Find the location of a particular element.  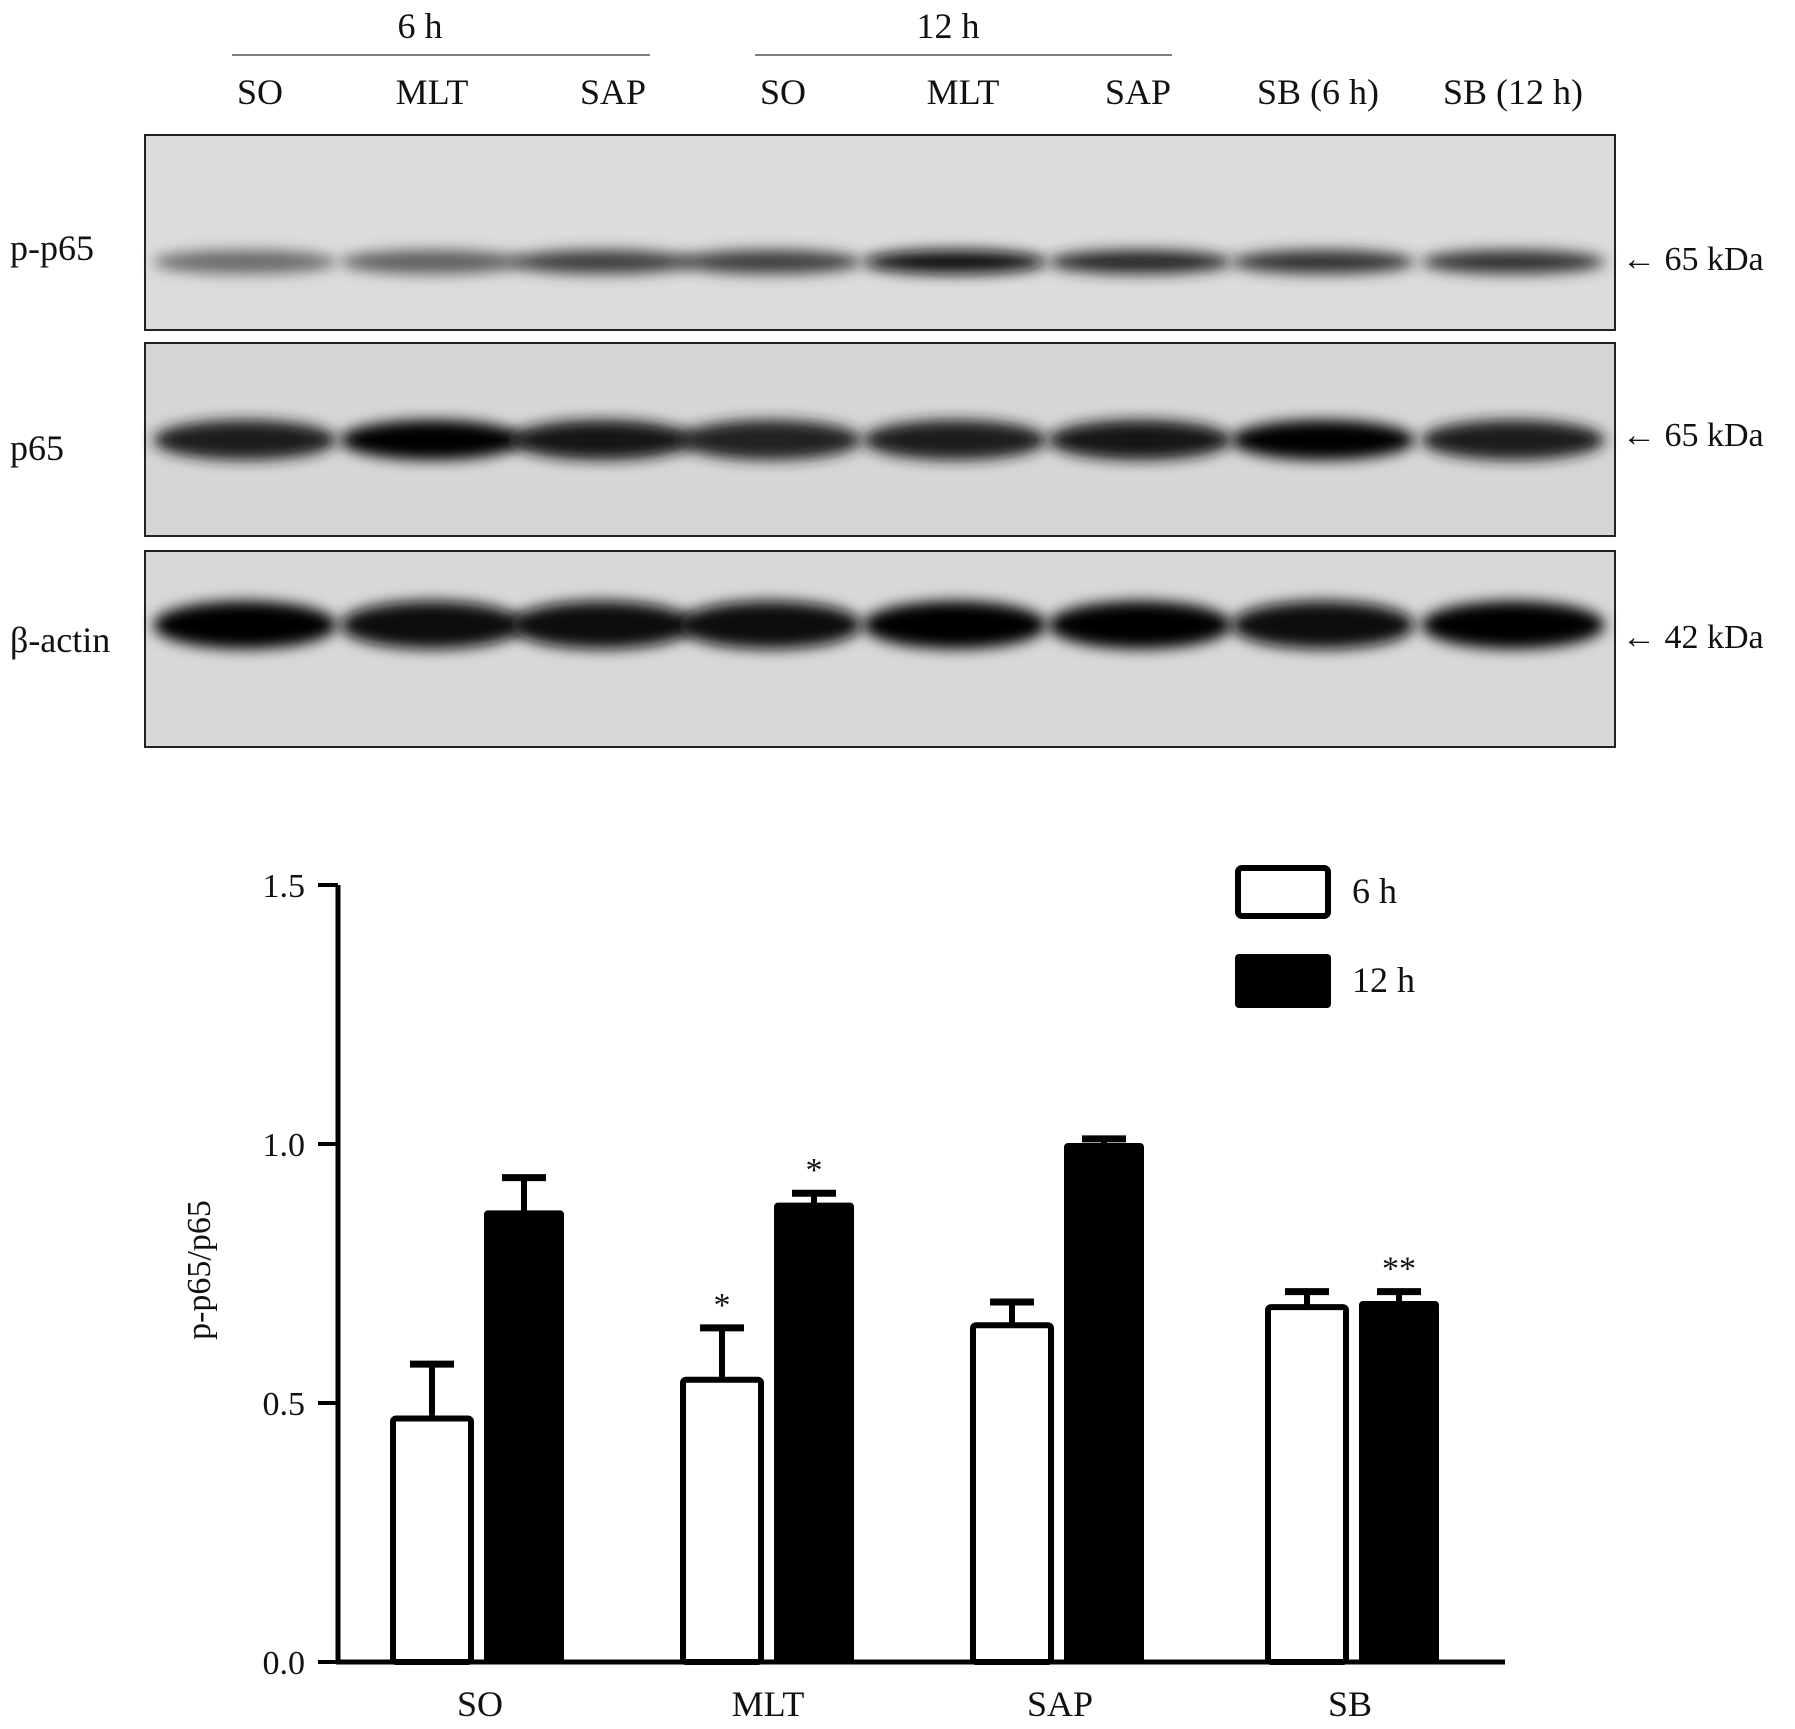

y-axis-label: p-p65/p65 is located at coordinates (199, 1270).